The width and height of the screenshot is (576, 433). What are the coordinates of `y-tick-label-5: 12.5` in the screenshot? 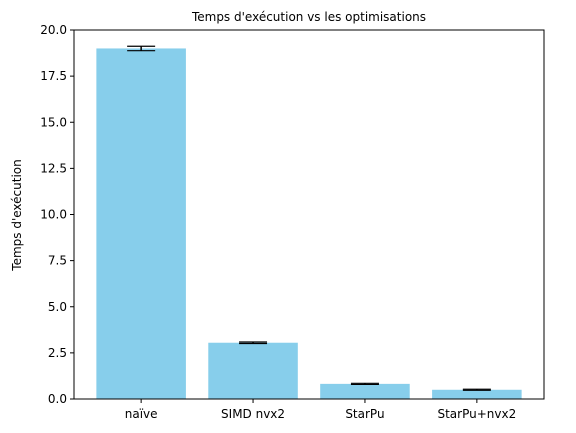 It's located at (53, 168).